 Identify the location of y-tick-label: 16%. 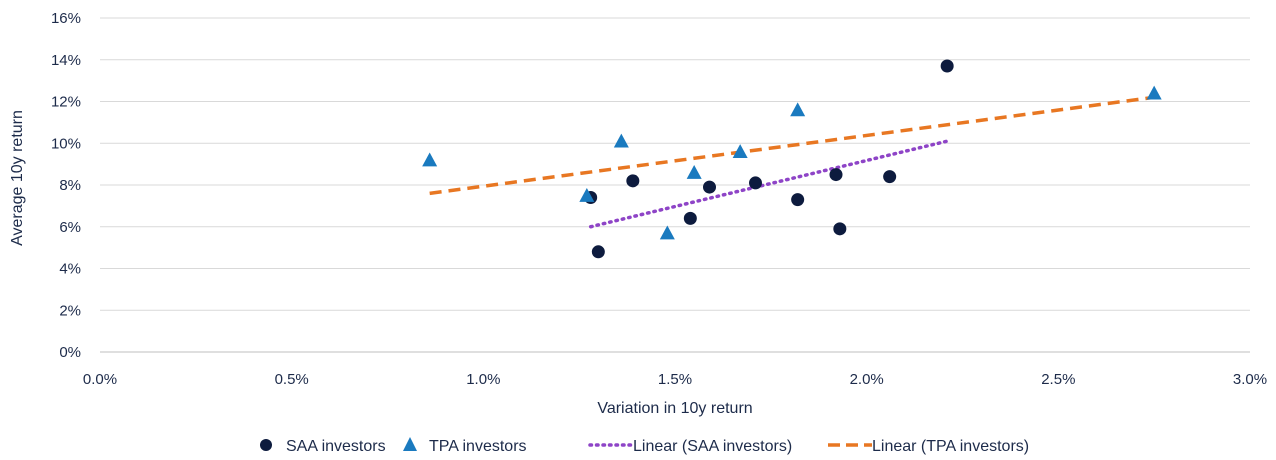
(66, 18).